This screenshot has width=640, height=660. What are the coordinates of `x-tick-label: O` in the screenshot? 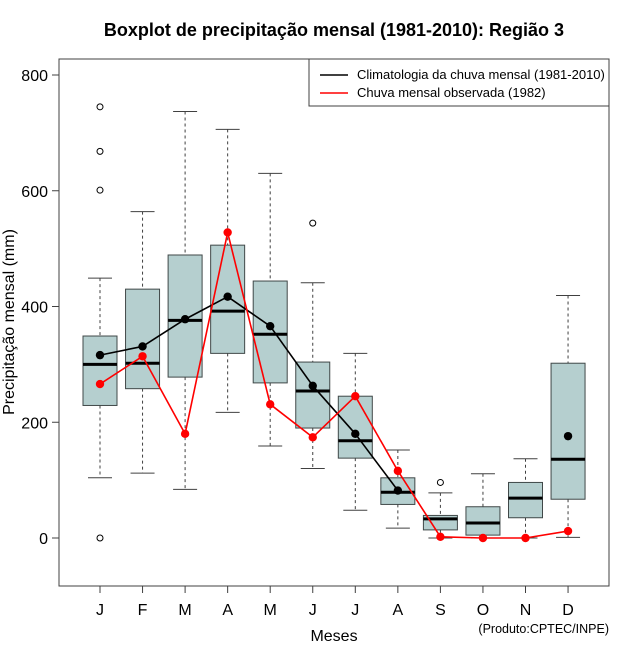 It's located at (483, 610).